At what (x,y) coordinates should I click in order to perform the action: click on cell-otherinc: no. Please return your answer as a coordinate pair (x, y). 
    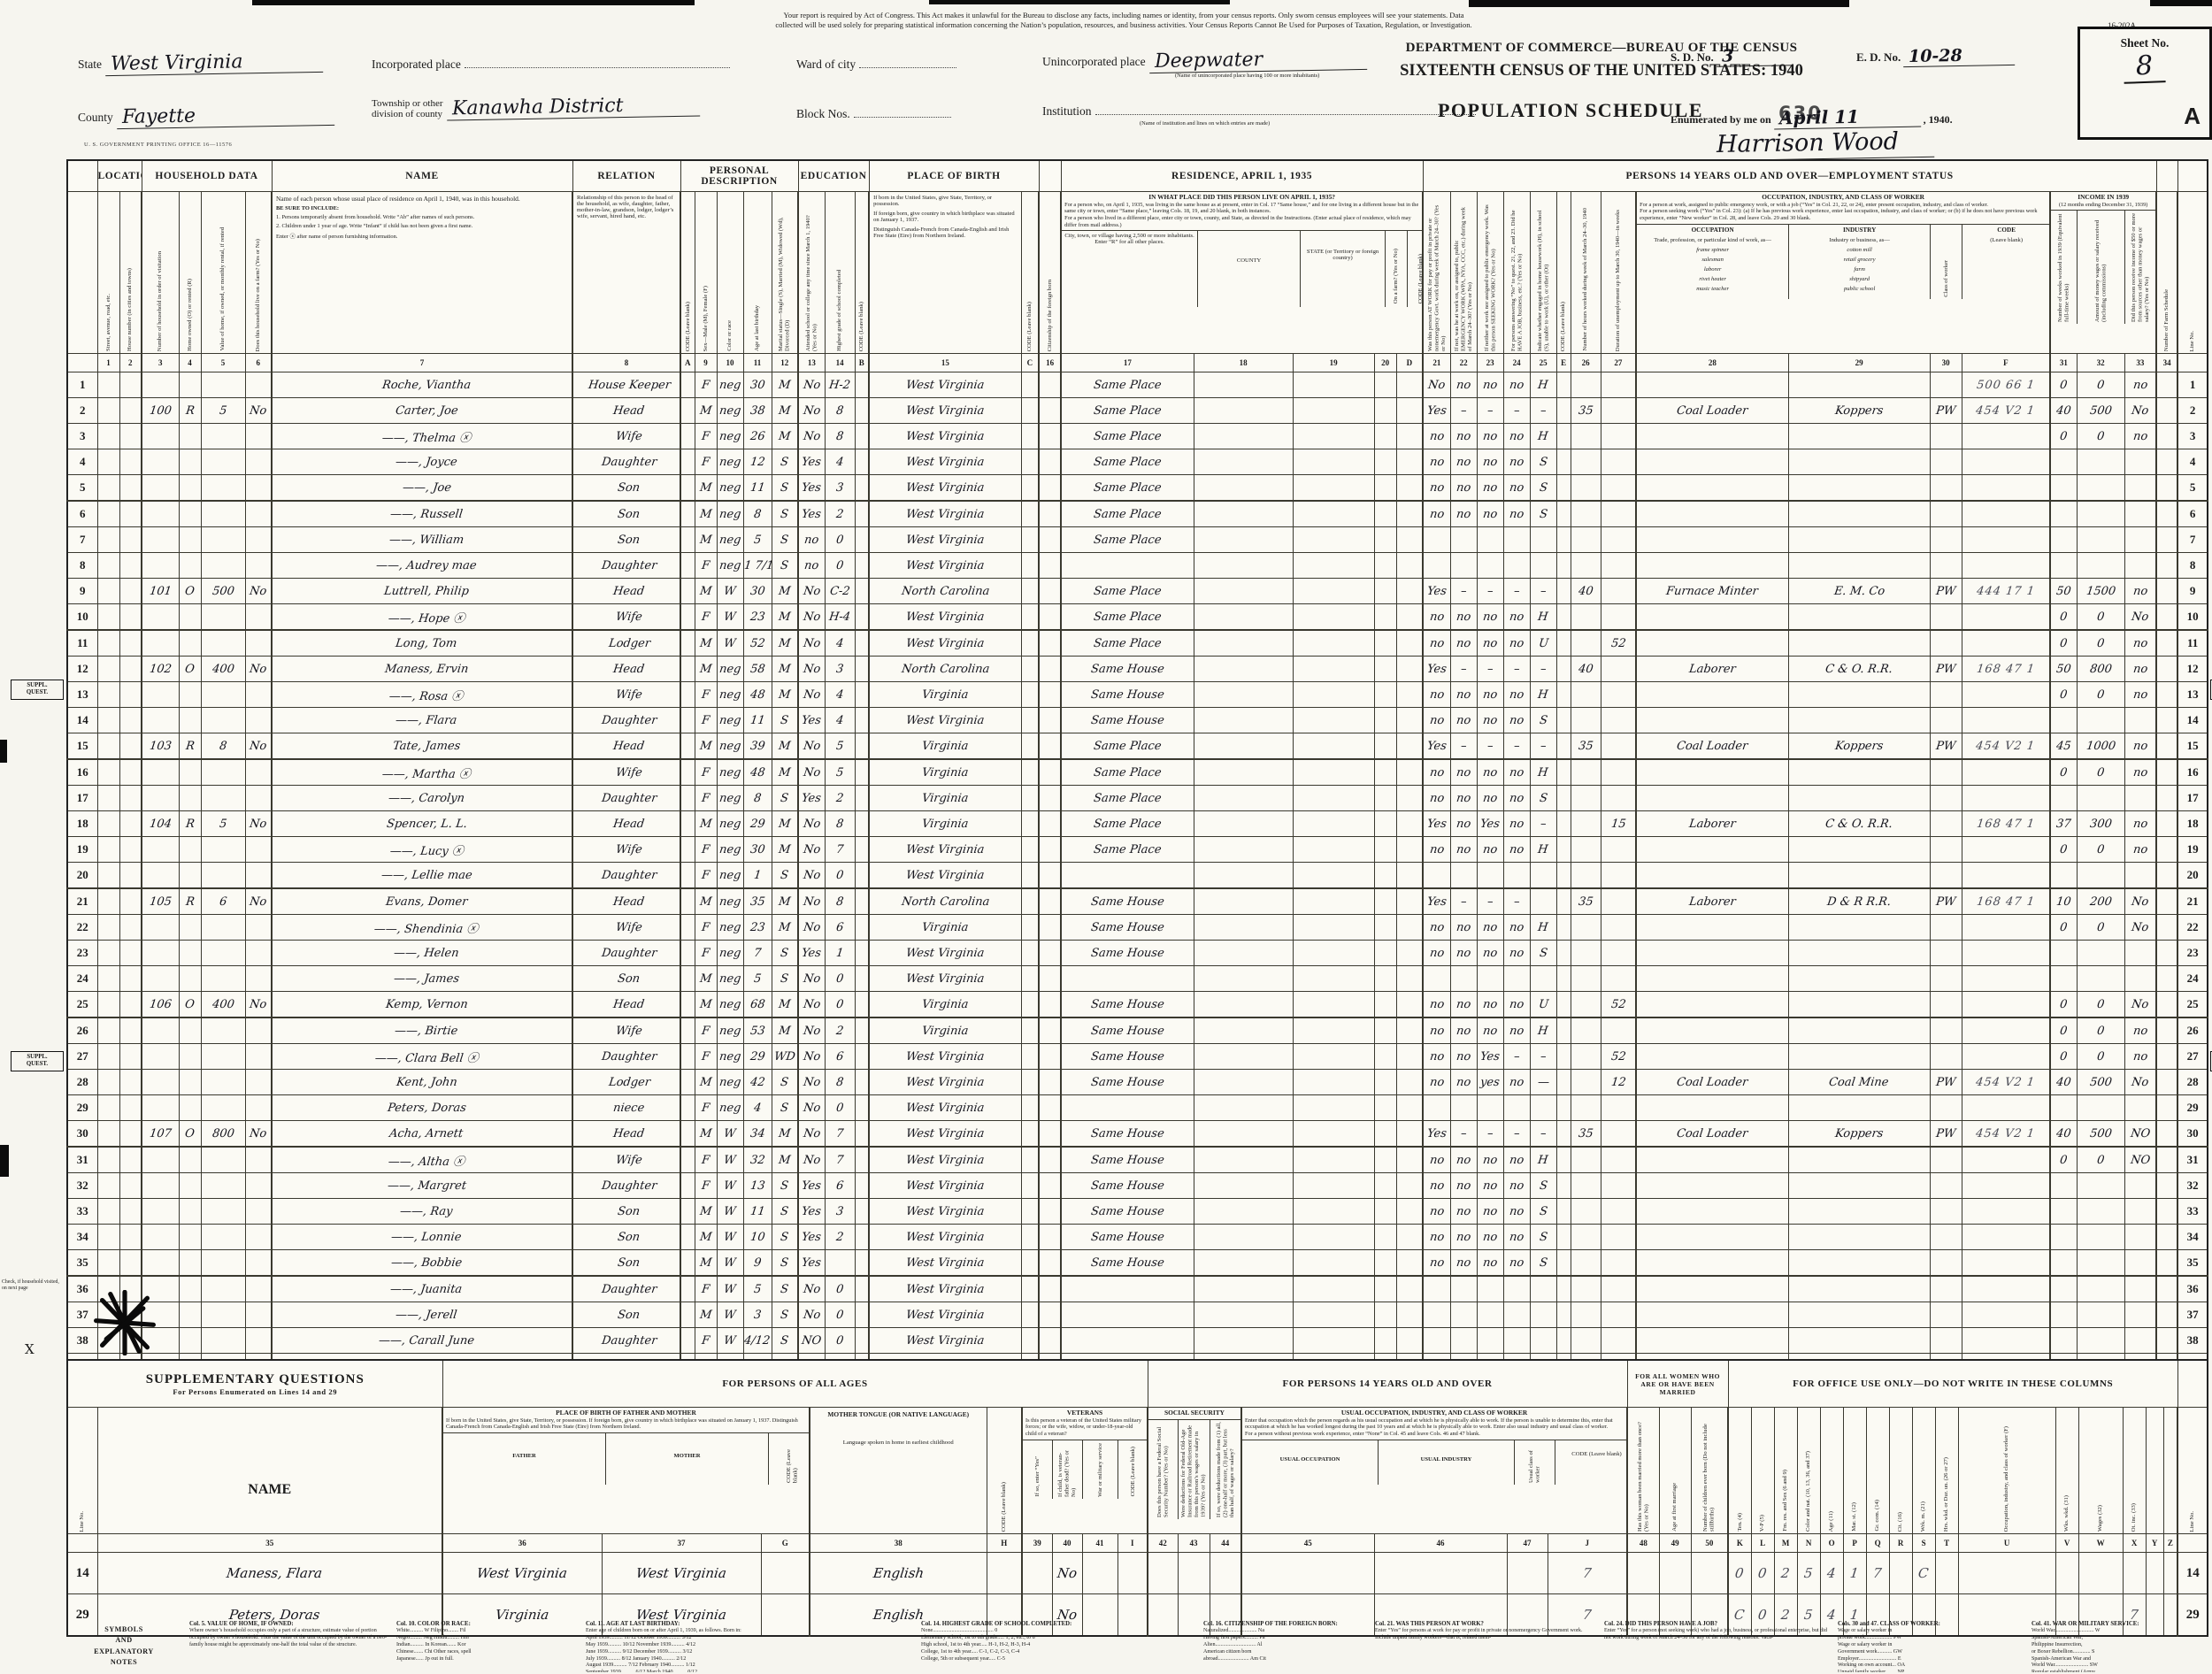
    Looking at the image, I should click on (2140, 1030).